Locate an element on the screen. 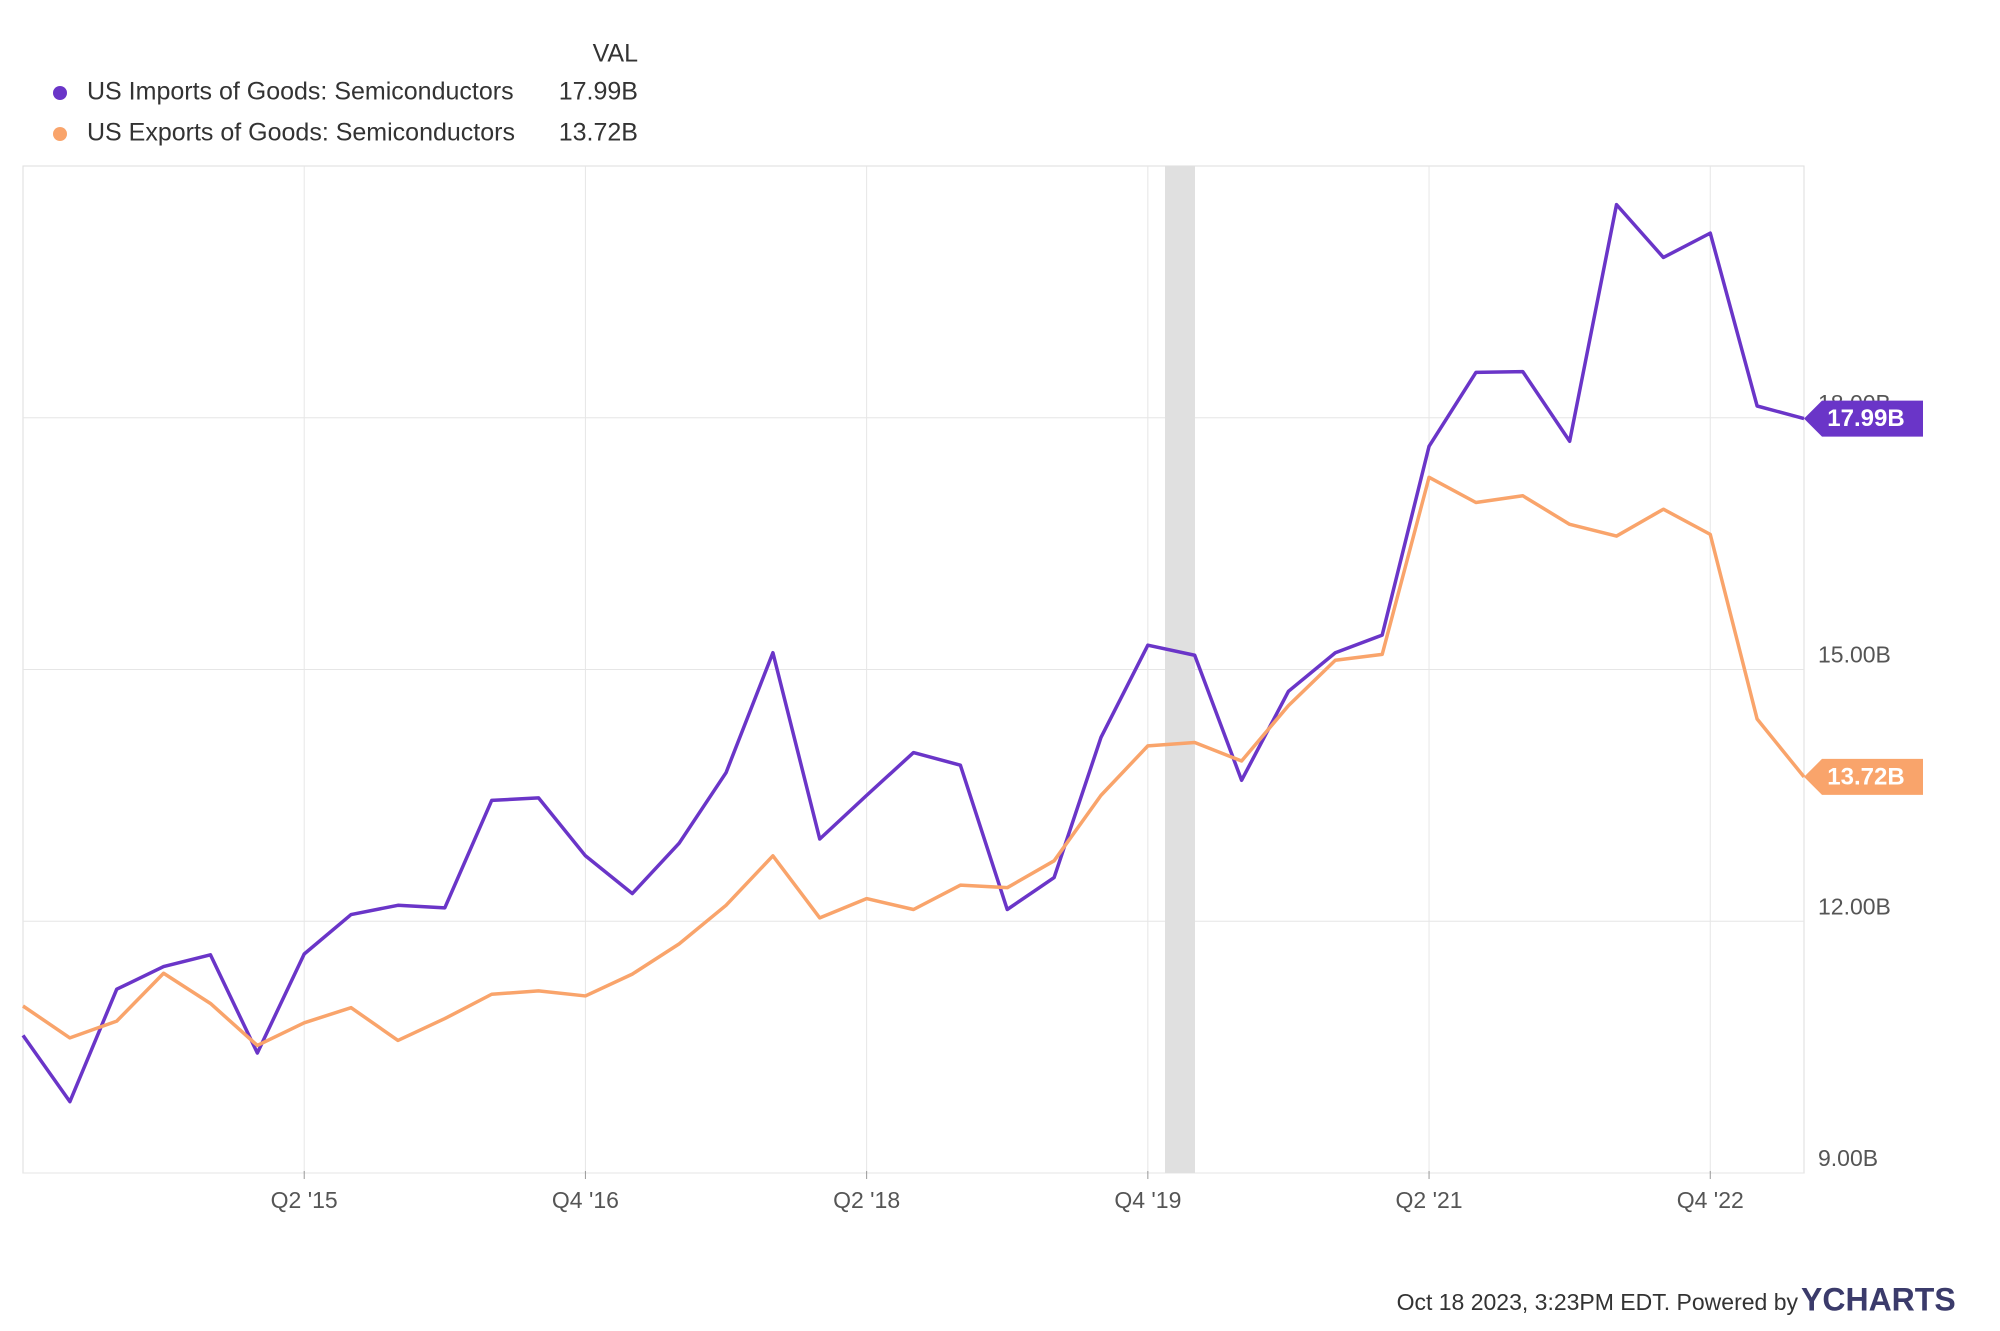 This screenshot has width=2000, height=1331. recession-band is located at coordinates (1180, 669).